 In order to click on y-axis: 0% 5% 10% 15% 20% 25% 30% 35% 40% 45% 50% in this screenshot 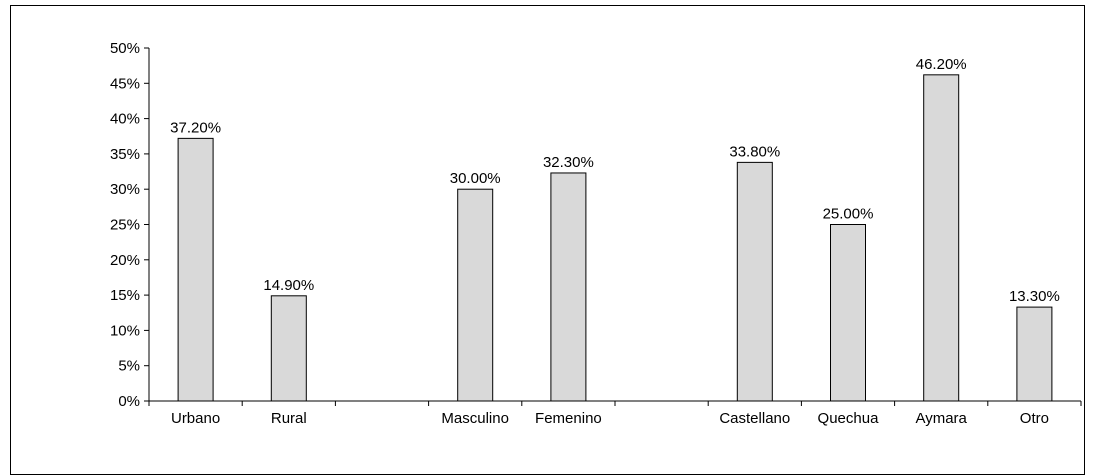, I will do `click(130, 225)`.